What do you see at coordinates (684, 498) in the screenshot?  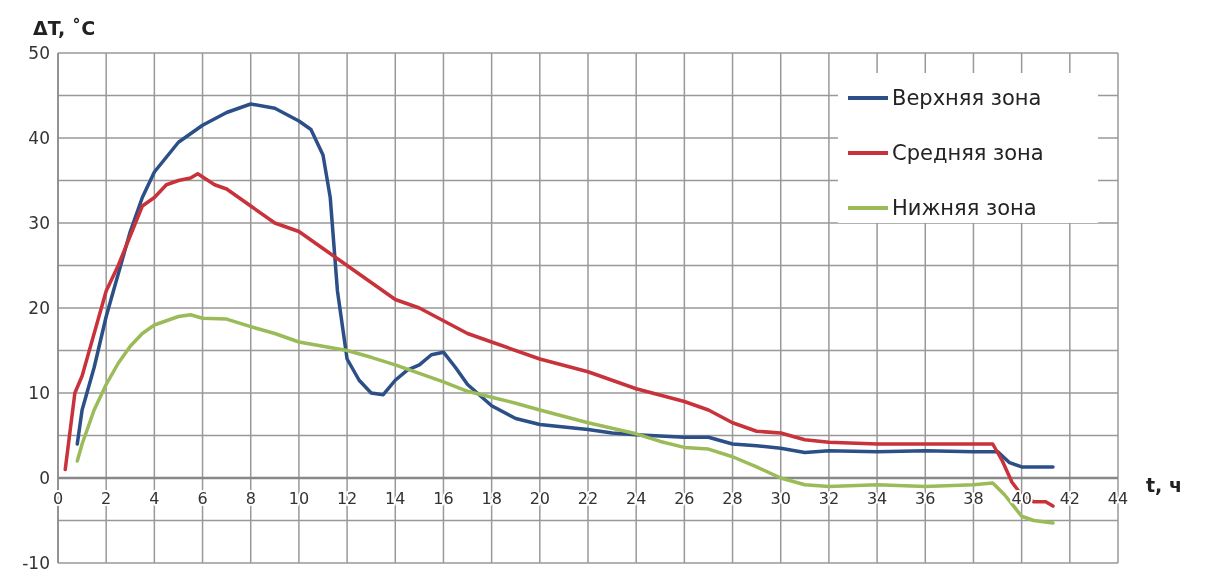 I see `x-tick-label: 26` at bounding box center [684, 498].